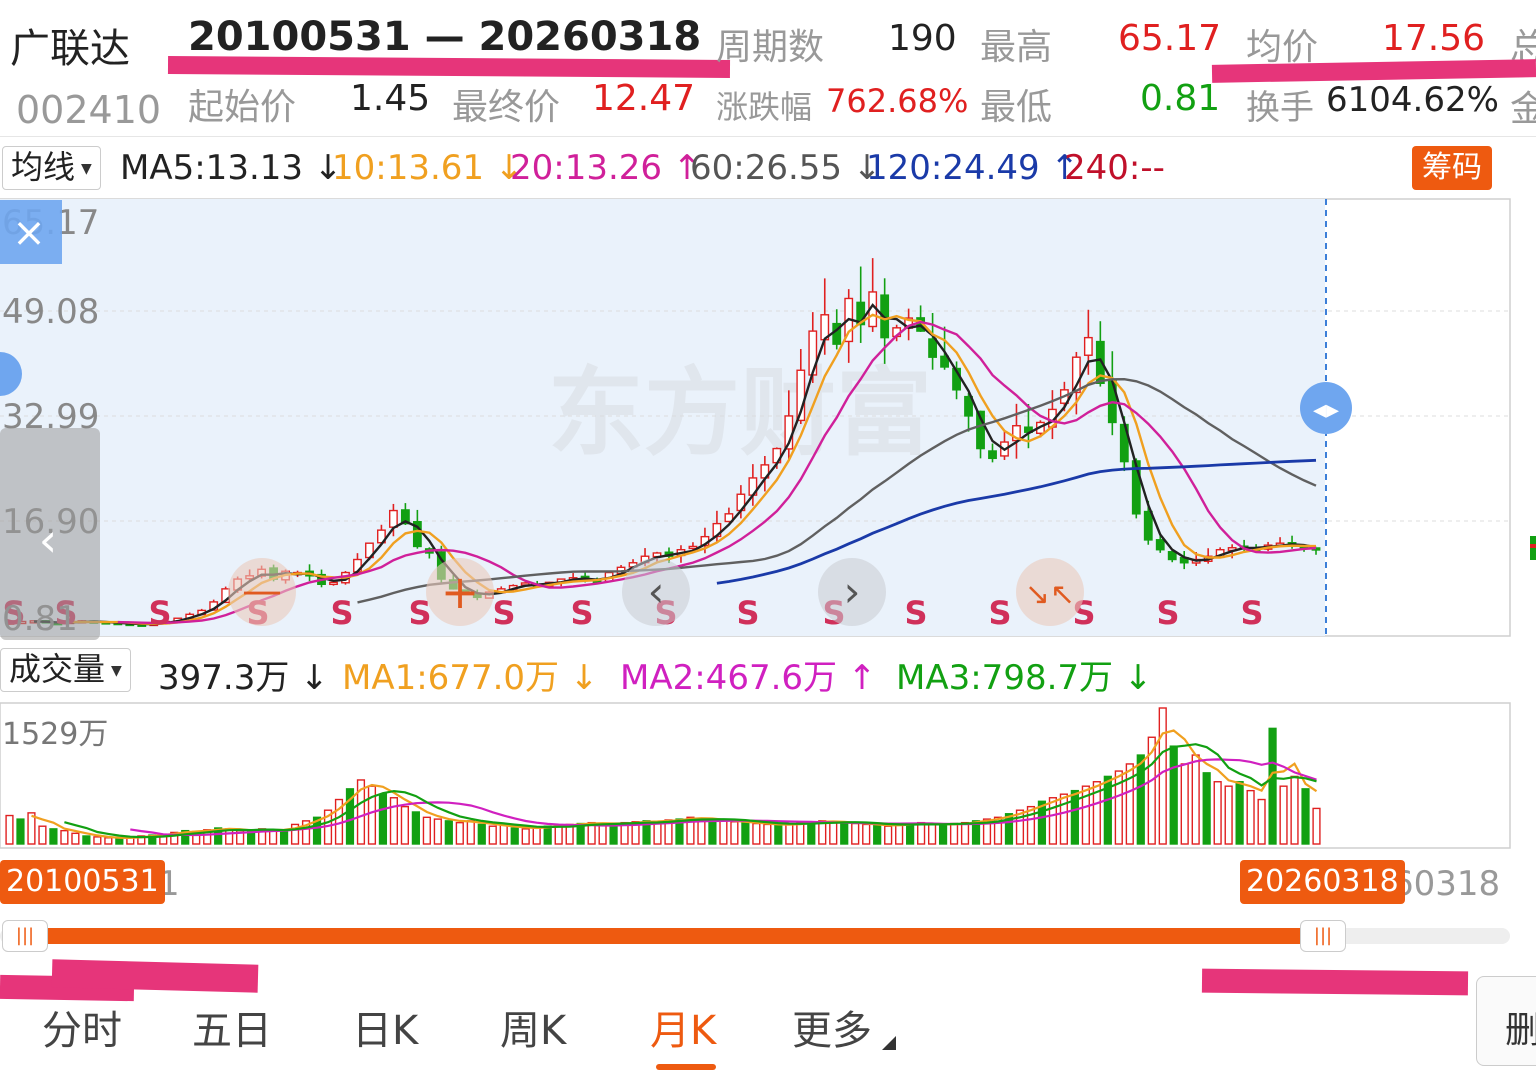 This screenshot has height=1080, width=1536. What do you see at coordinates (232, 1031) in the screenshot?
I see `tab-five-day: 五日` at bounding box center [232, 1031].